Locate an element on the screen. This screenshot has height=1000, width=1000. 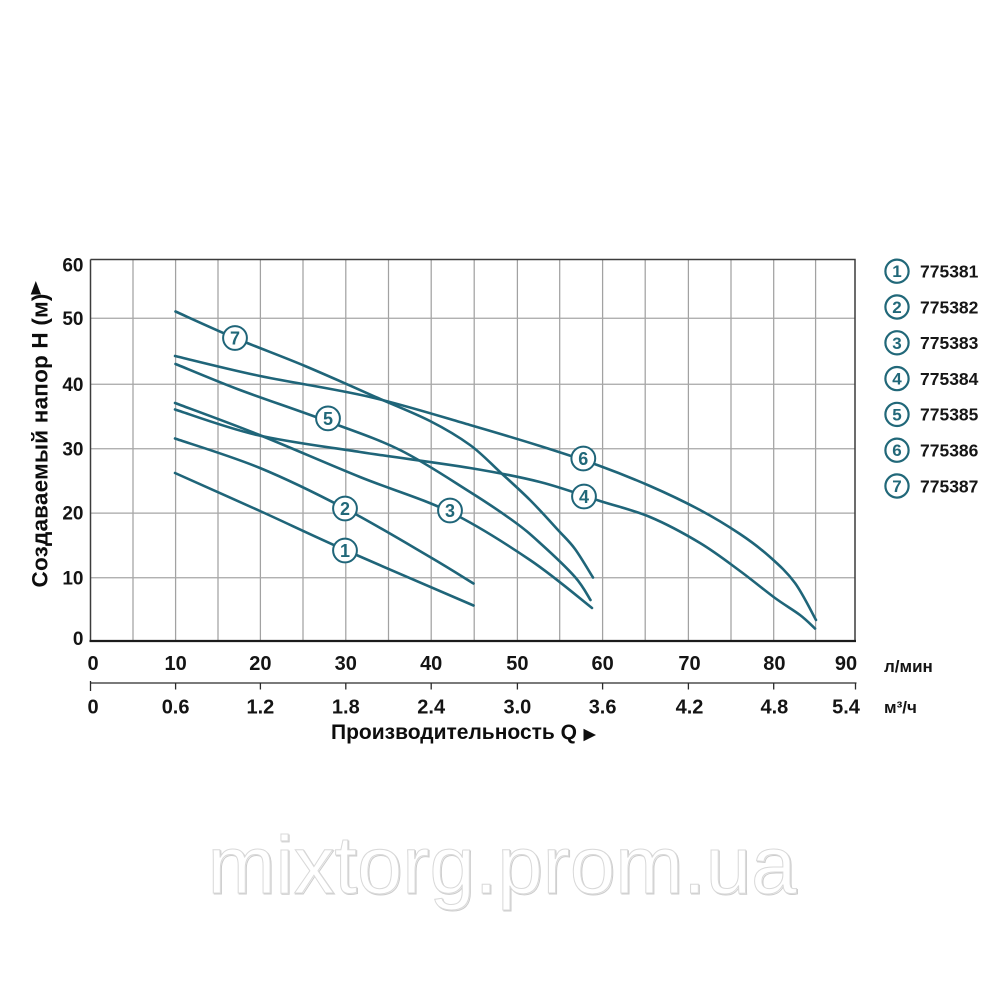
svg-text: 90 is located at coordinates (846, 664).